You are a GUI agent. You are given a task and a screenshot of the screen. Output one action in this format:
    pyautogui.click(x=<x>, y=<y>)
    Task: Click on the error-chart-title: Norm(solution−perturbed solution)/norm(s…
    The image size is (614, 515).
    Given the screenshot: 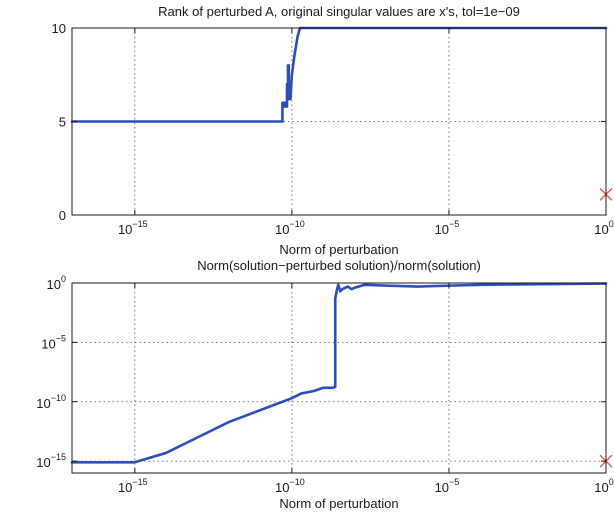 What is the action you would take?
    pyautogui.click(x=339, y=265)
    